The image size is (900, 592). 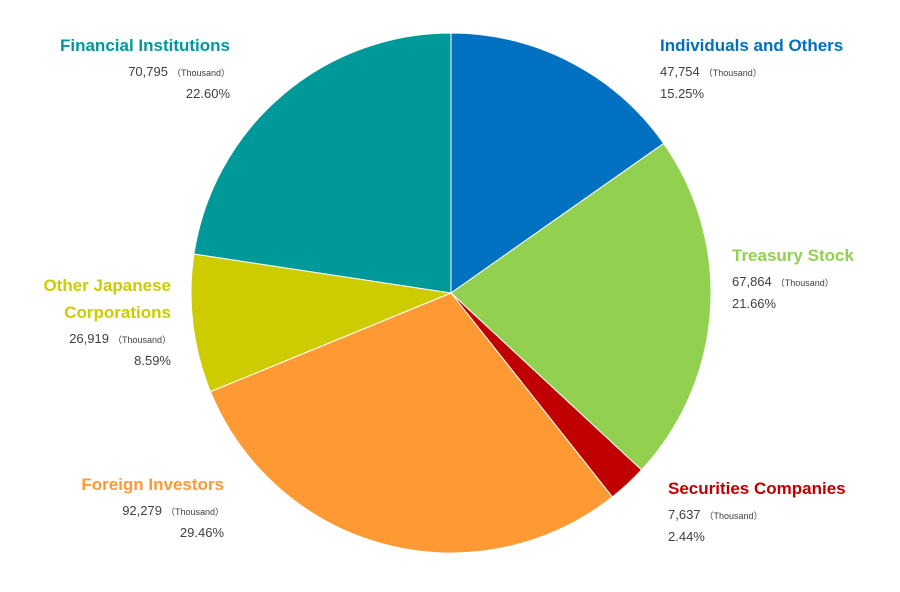 I want to click on slice-name: Foreign Investors, so click(x=152, y=484).